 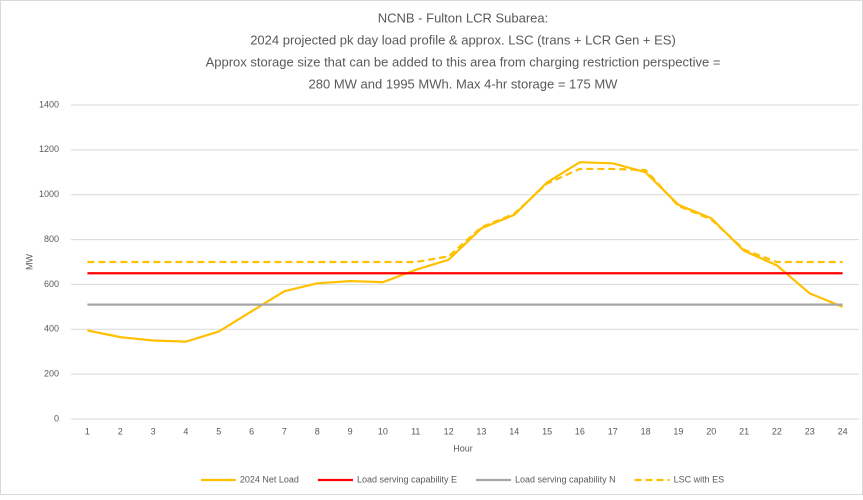 What do you see at coordinates (777, 431) in the screenshot?
I see `x-tick-label: 22` at bounding box center [777, 431].